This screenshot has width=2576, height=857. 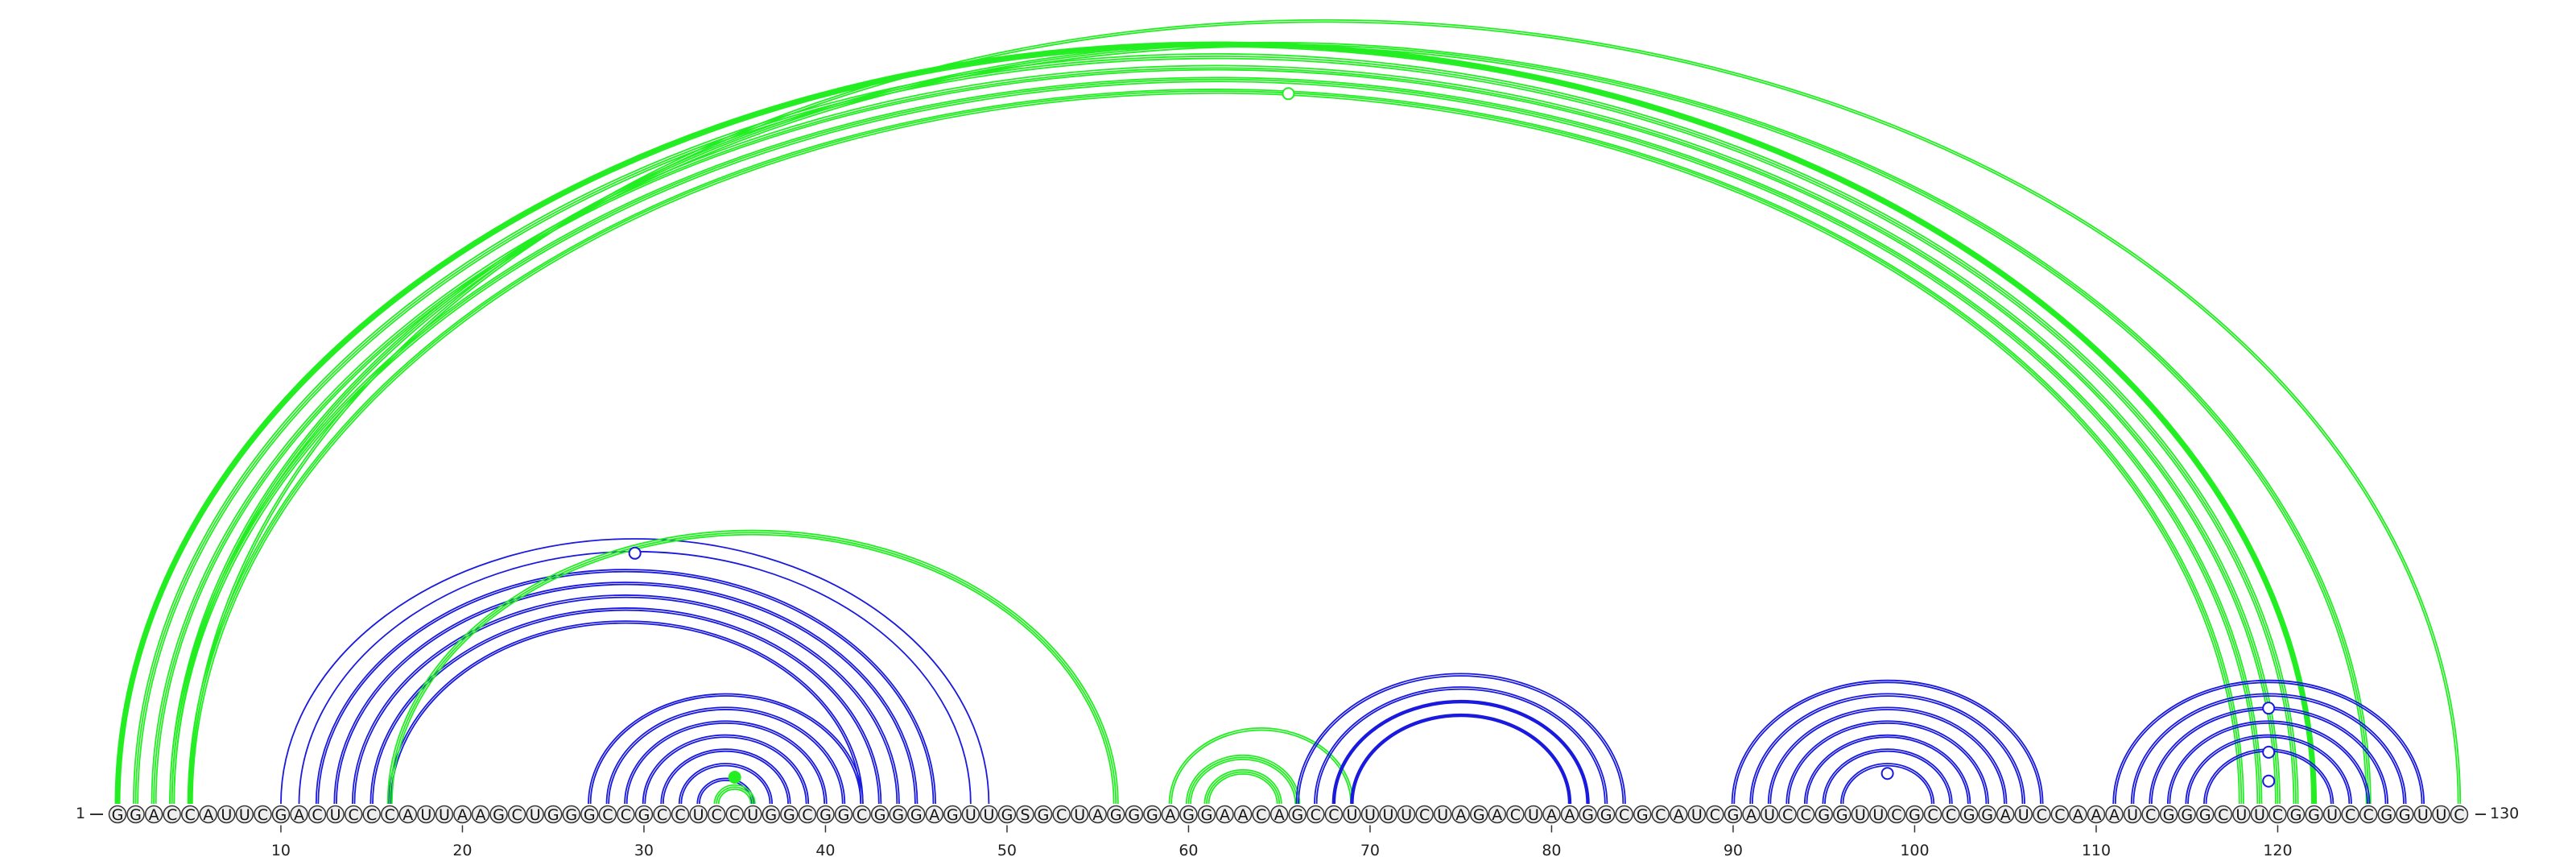 I want to click on tick-label: 120, so click(x=2277, y=849).